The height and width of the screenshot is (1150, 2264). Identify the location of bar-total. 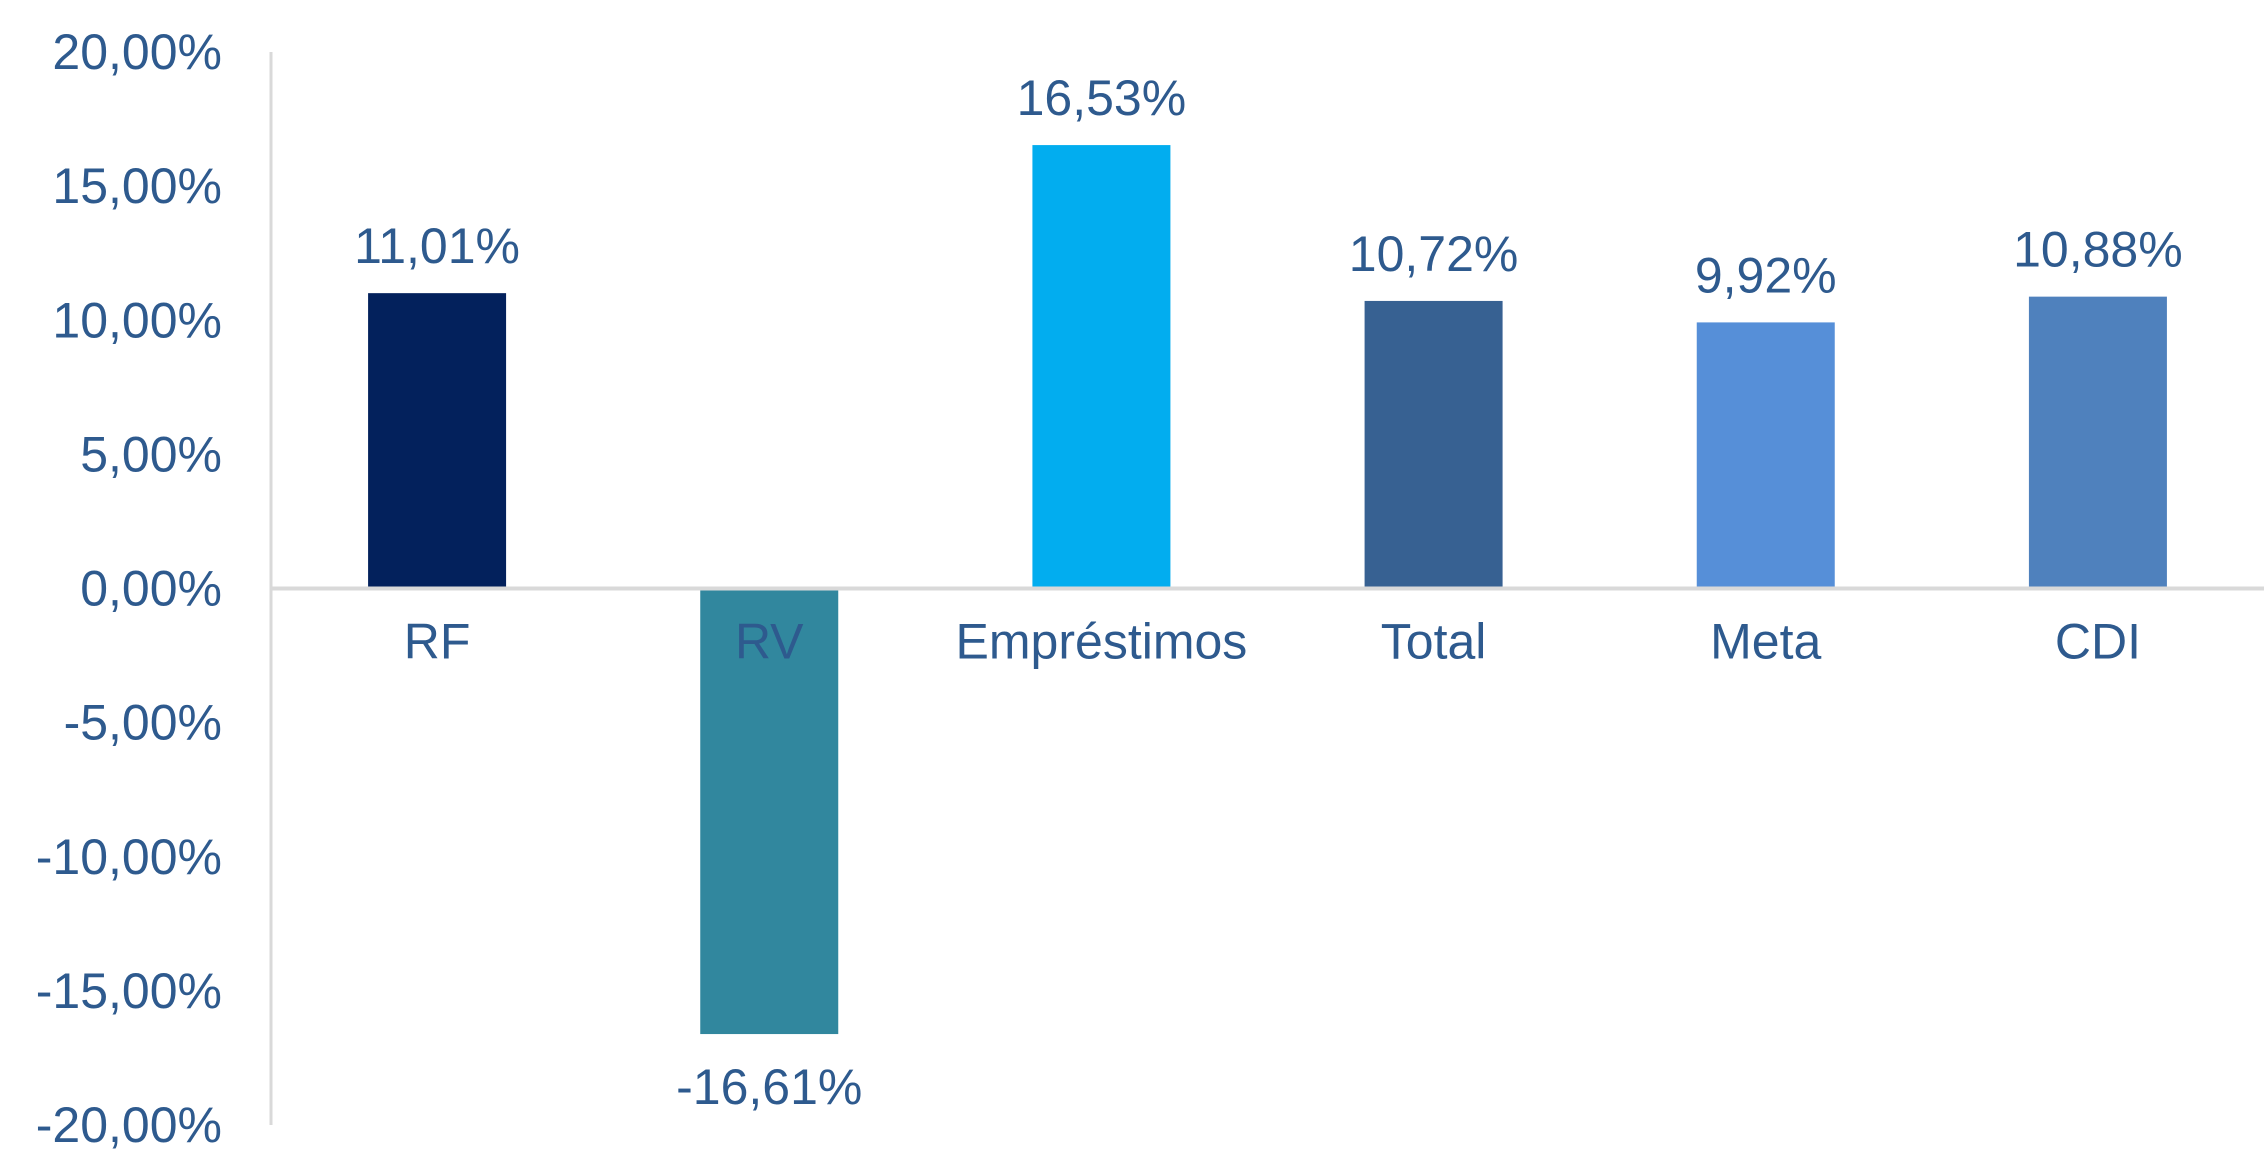
(1433, 444).